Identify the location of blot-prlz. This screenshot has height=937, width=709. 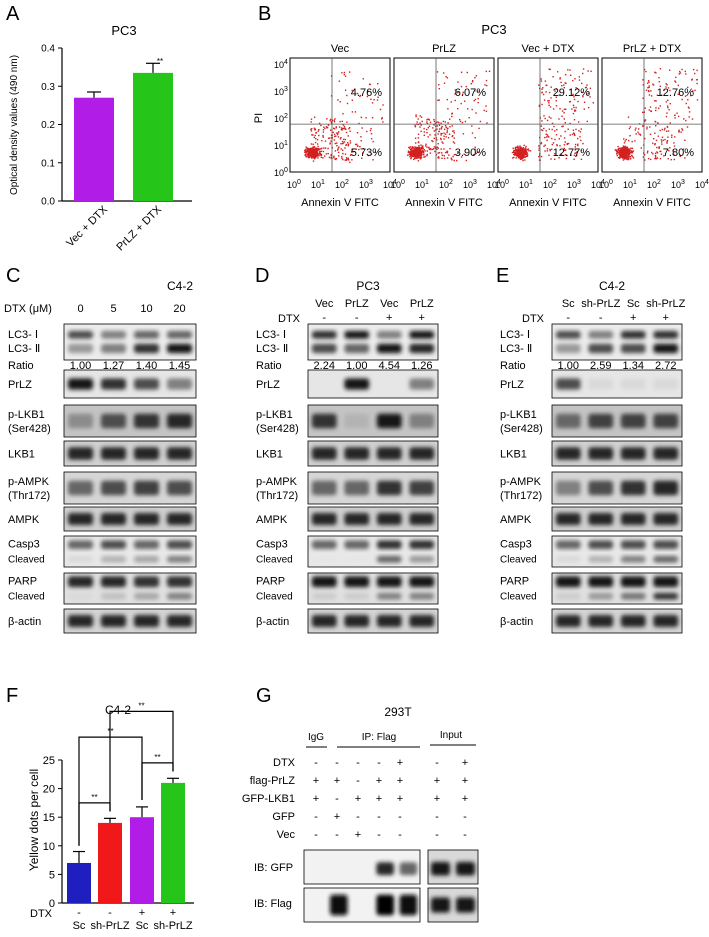
(130, 384).